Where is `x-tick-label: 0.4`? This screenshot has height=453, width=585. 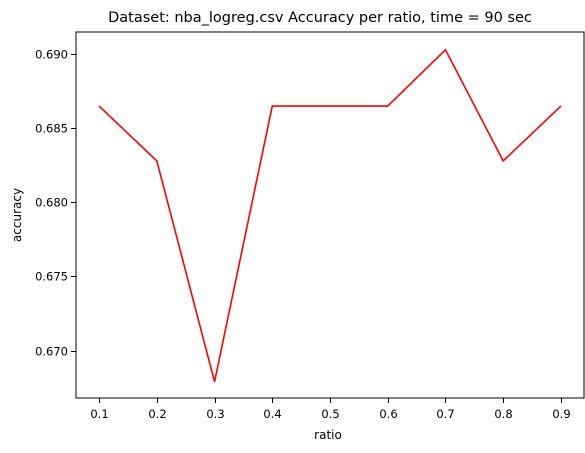 x-tick-label: 0.4 is located at coordinates (272, 414).